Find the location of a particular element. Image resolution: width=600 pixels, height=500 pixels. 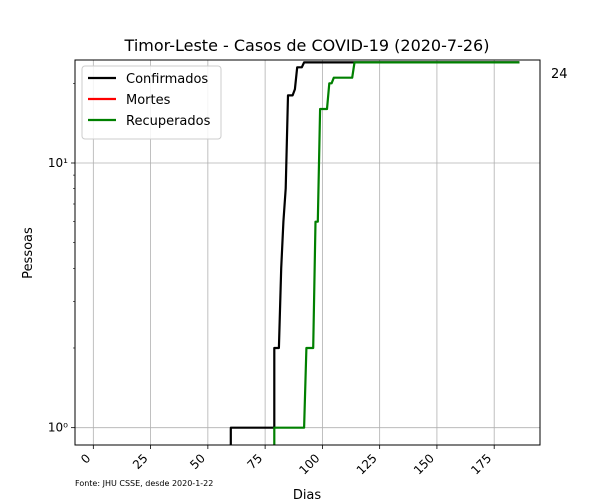

x-tick-label: 50 is located at coordinates (197, 461).